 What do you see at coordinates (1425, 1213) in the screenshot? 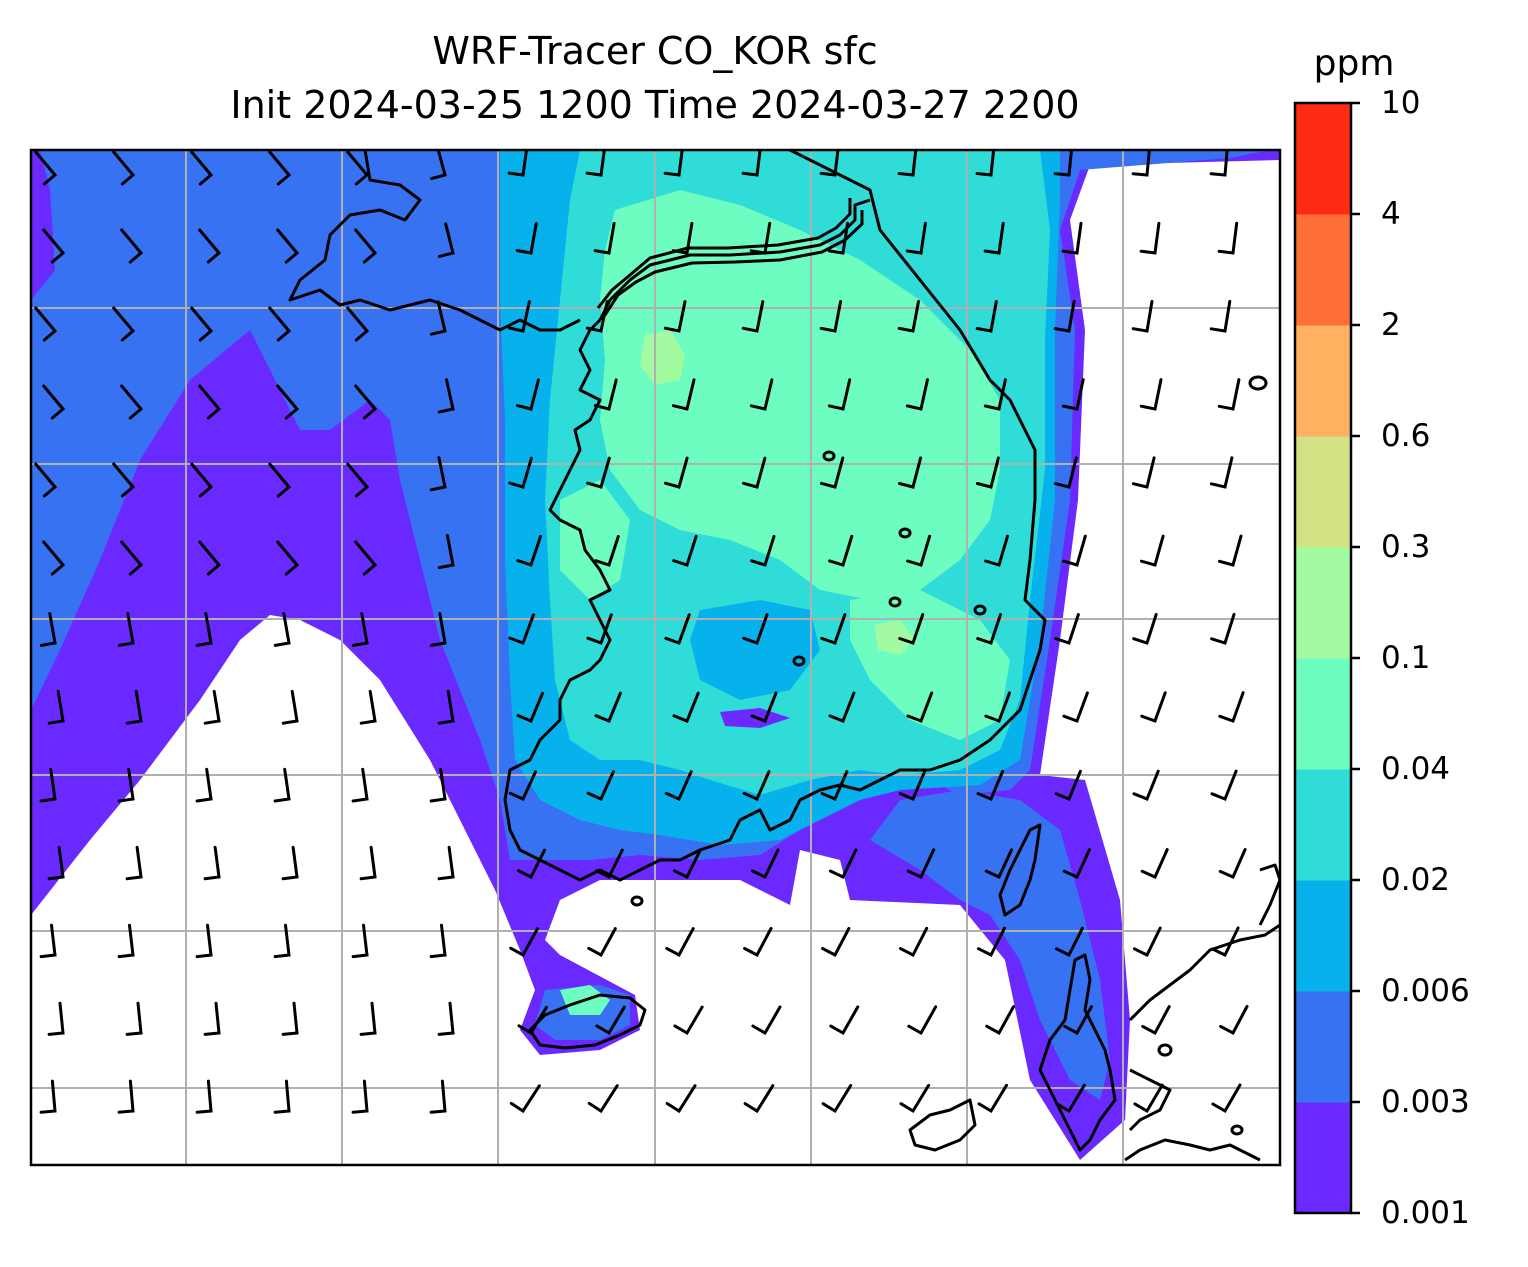
I see `colorbar-tick-label: 0.001` at bounding box center [1425, 1213].